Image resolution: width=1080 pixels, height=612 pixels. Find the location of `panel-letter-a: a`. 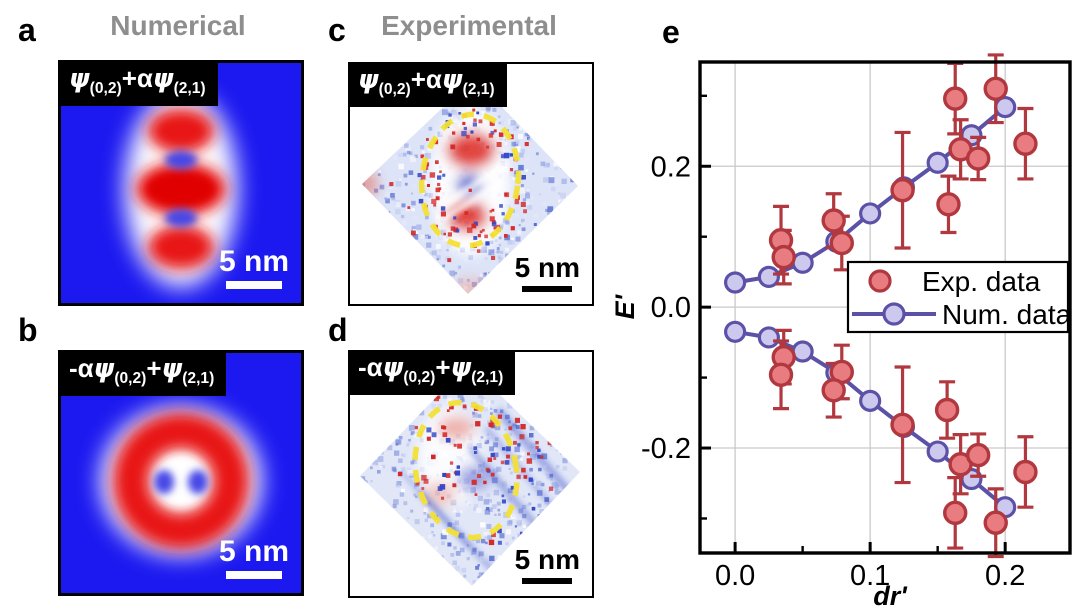

panel-letter-a: a is located at coordinates (27, 30).